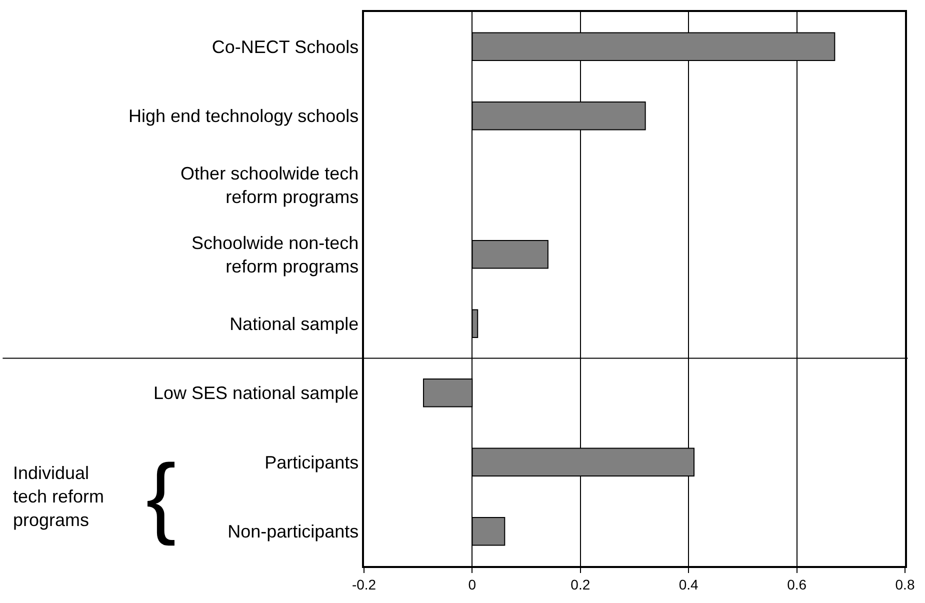 This screenshot has height=603, width=925. I want to click on y-tick-label: Other schoolwide tech reform programs, so click(269, 186).